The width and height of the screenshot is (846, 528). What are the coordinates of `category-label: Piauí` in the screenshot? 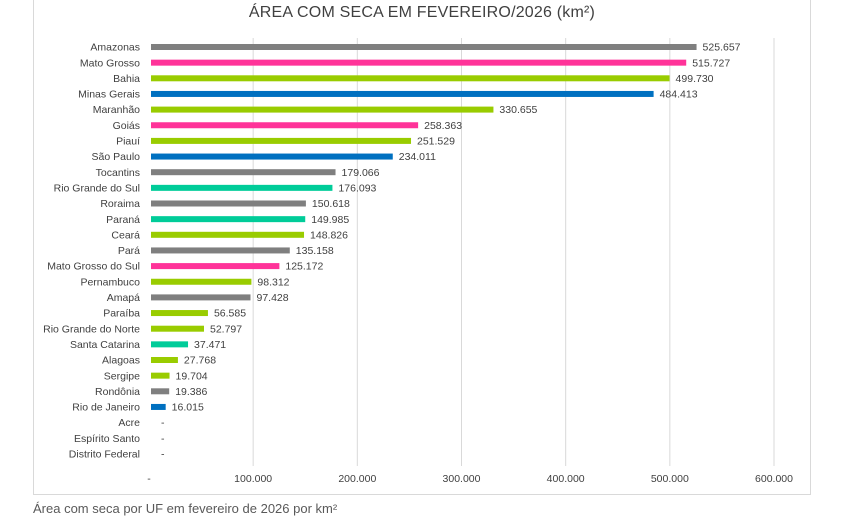 It's located at (128, 142).